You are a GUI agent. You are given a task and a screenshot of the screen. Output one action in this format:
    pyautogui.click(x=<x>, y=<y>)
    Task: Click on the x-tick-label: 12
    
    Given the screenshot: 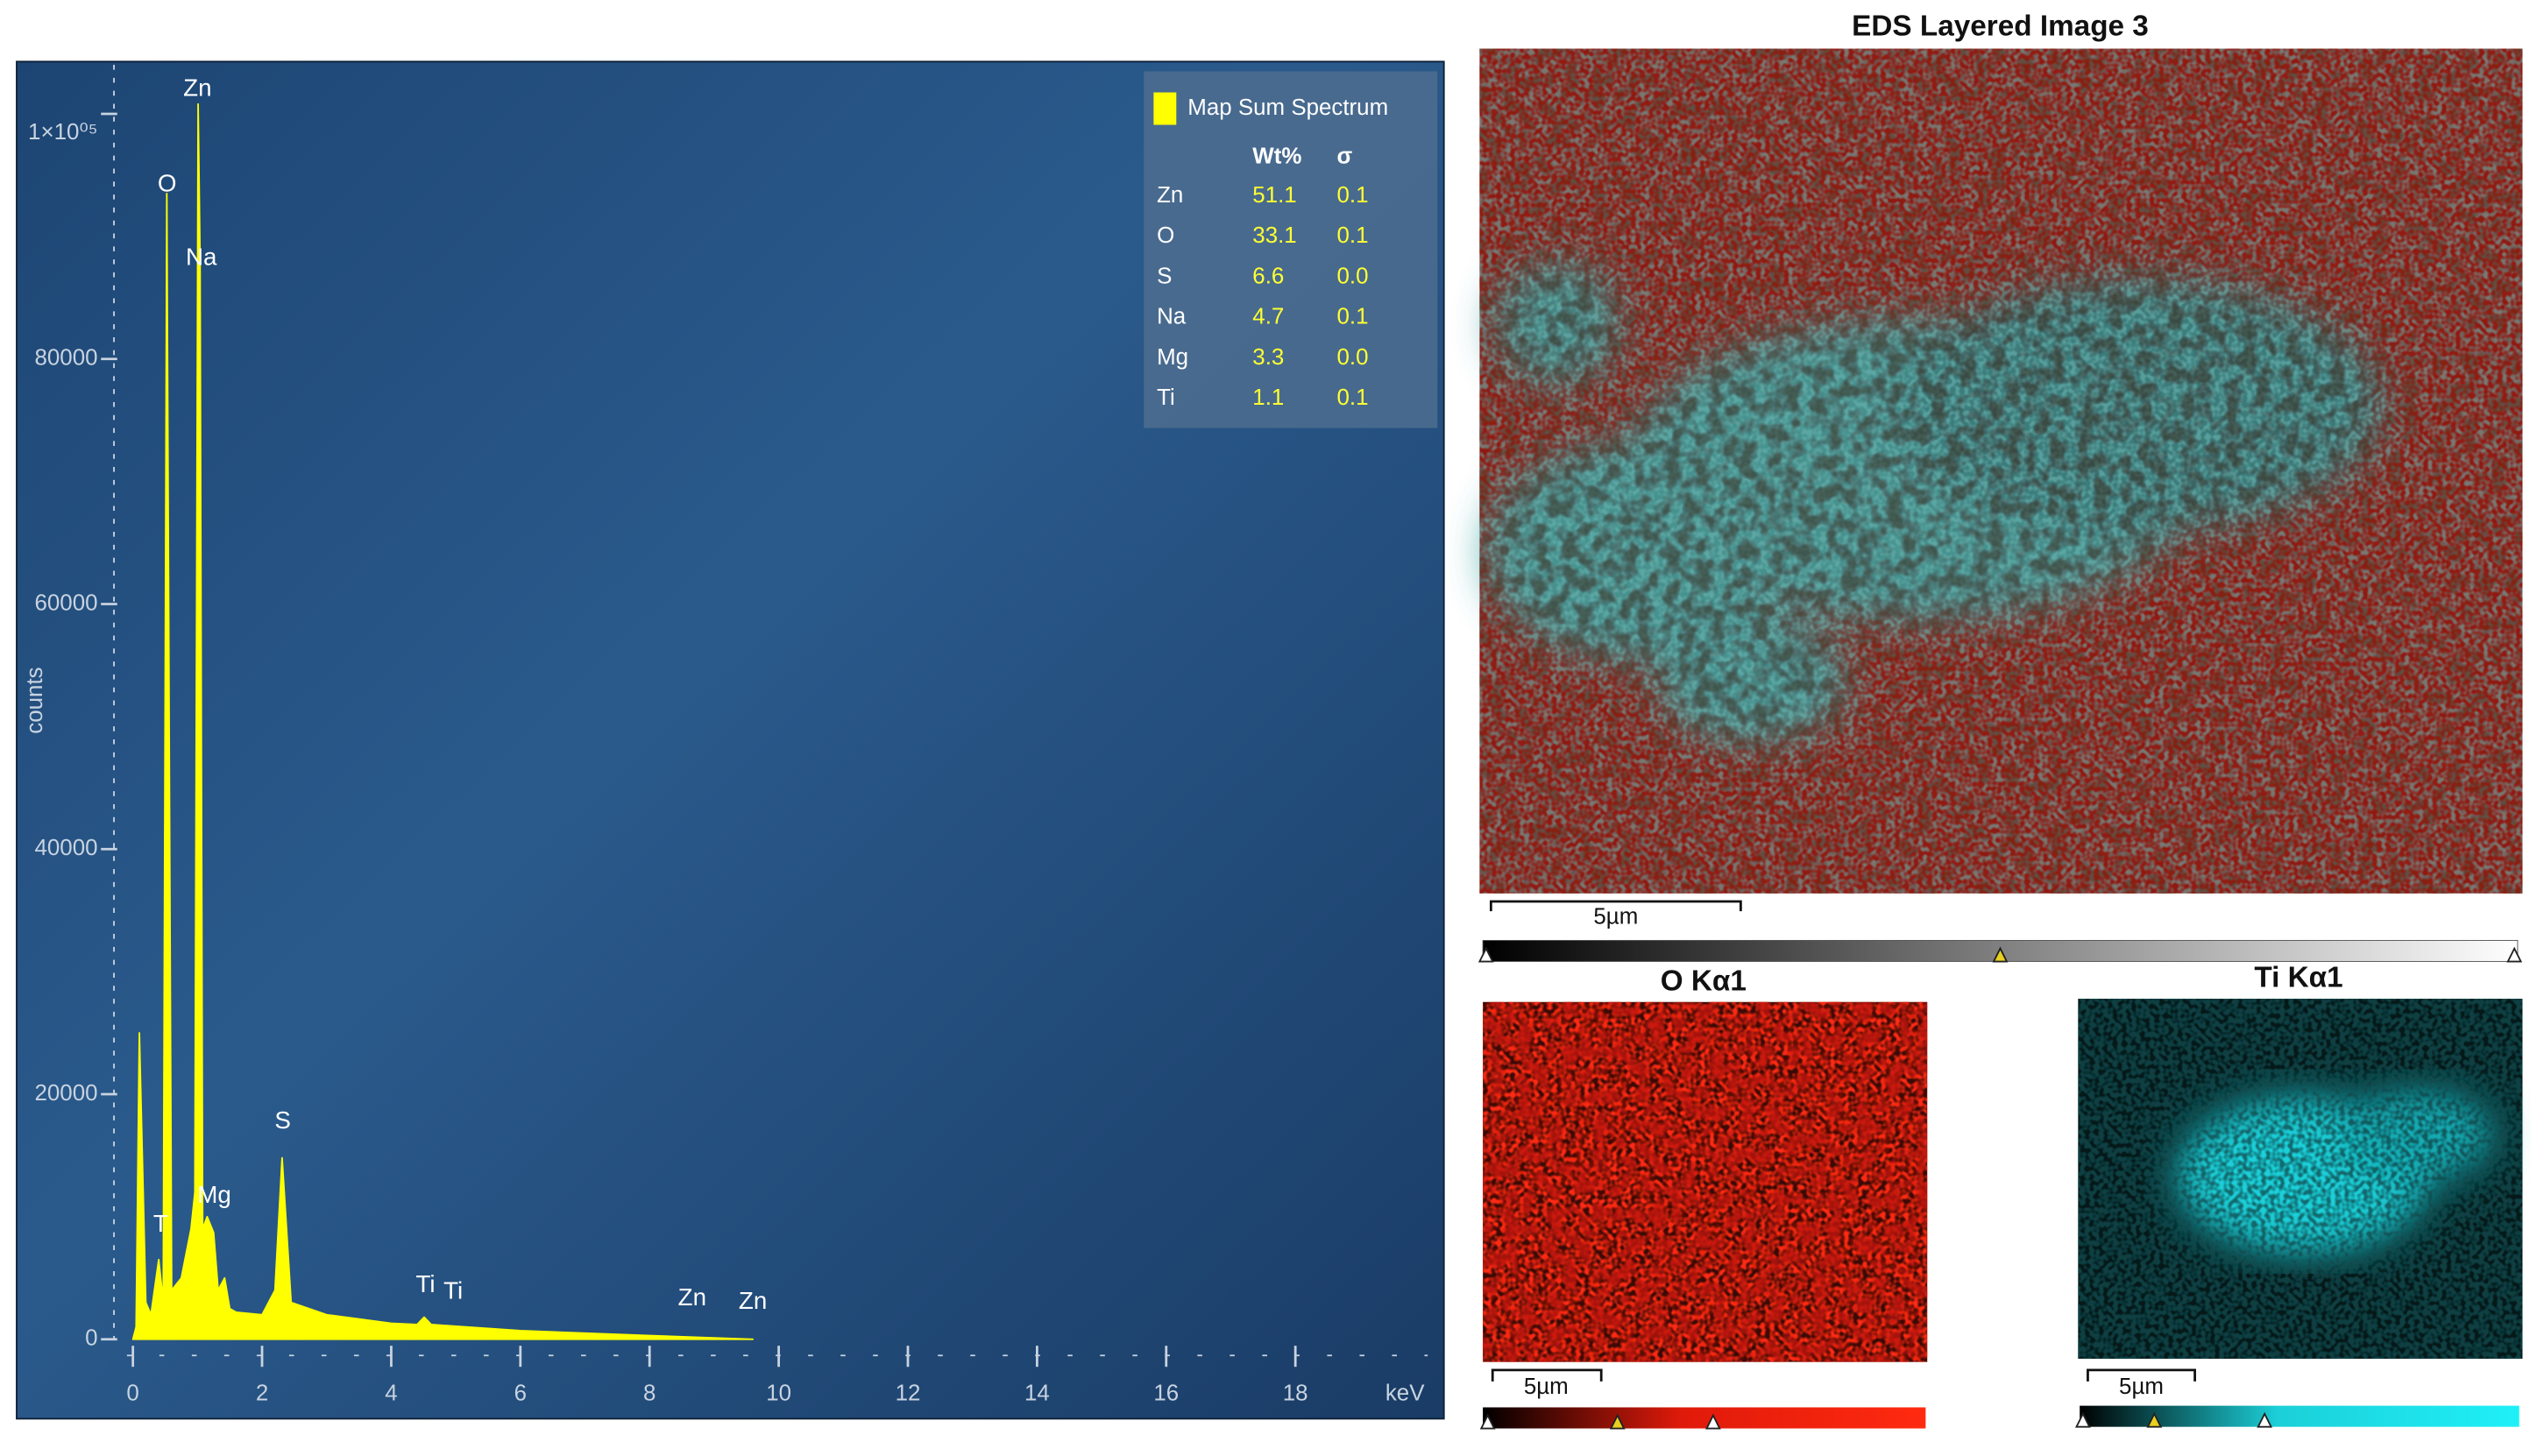 What is the action you would take?
    pyautogui.click(x=908, y=1394)
    